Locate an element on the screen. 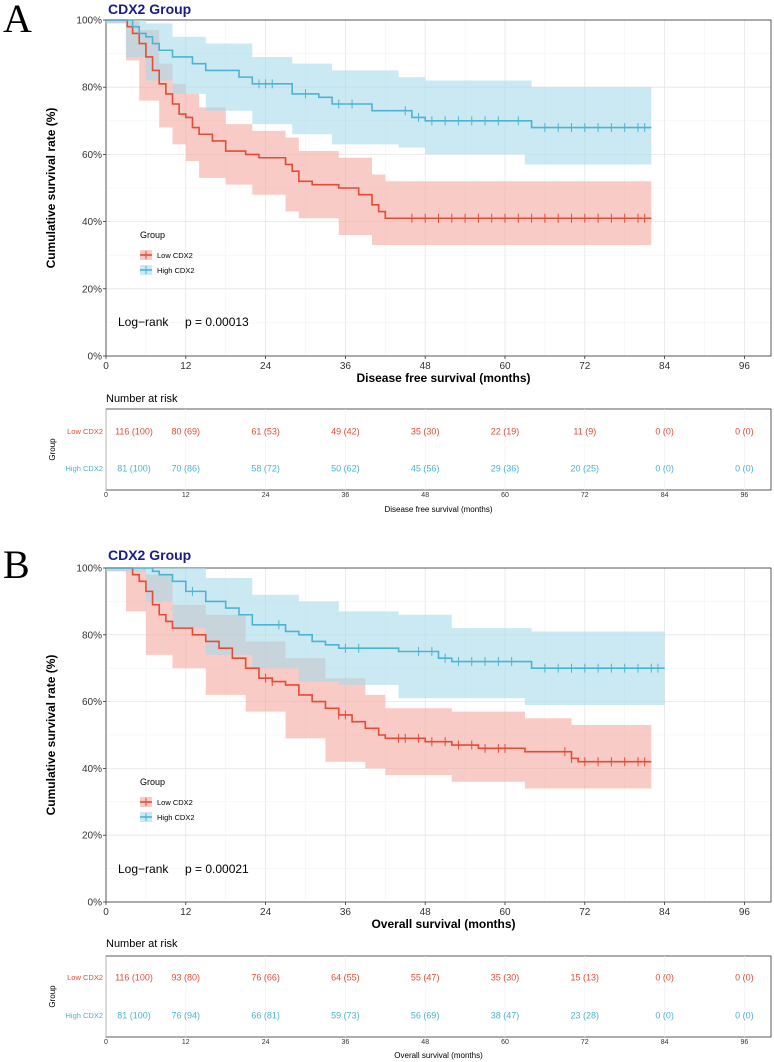  x-tick-label: 36 is located at coordinates (346, 366).